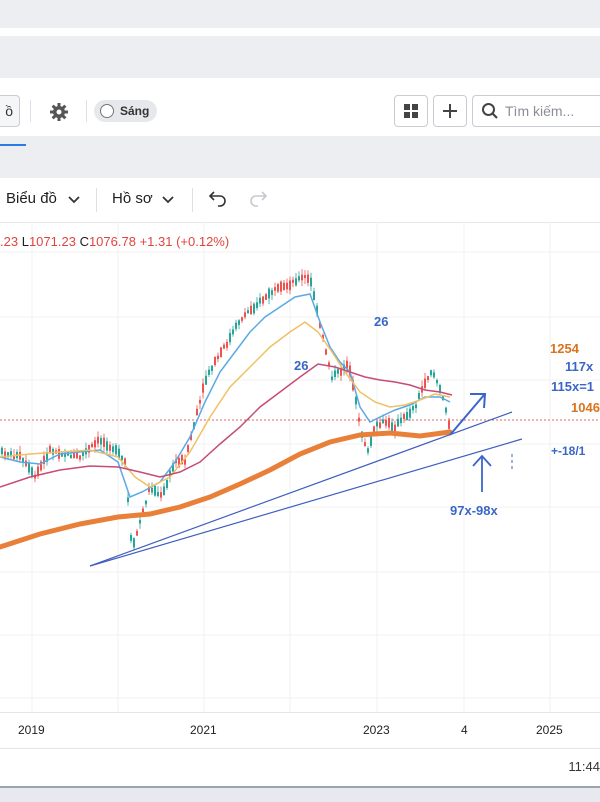 This screenshot has height=802, width=600. What do you see at coordinates (74, 200) in the screenshot?
I see `chevron-down-icon` at bounding box center [74, 200].